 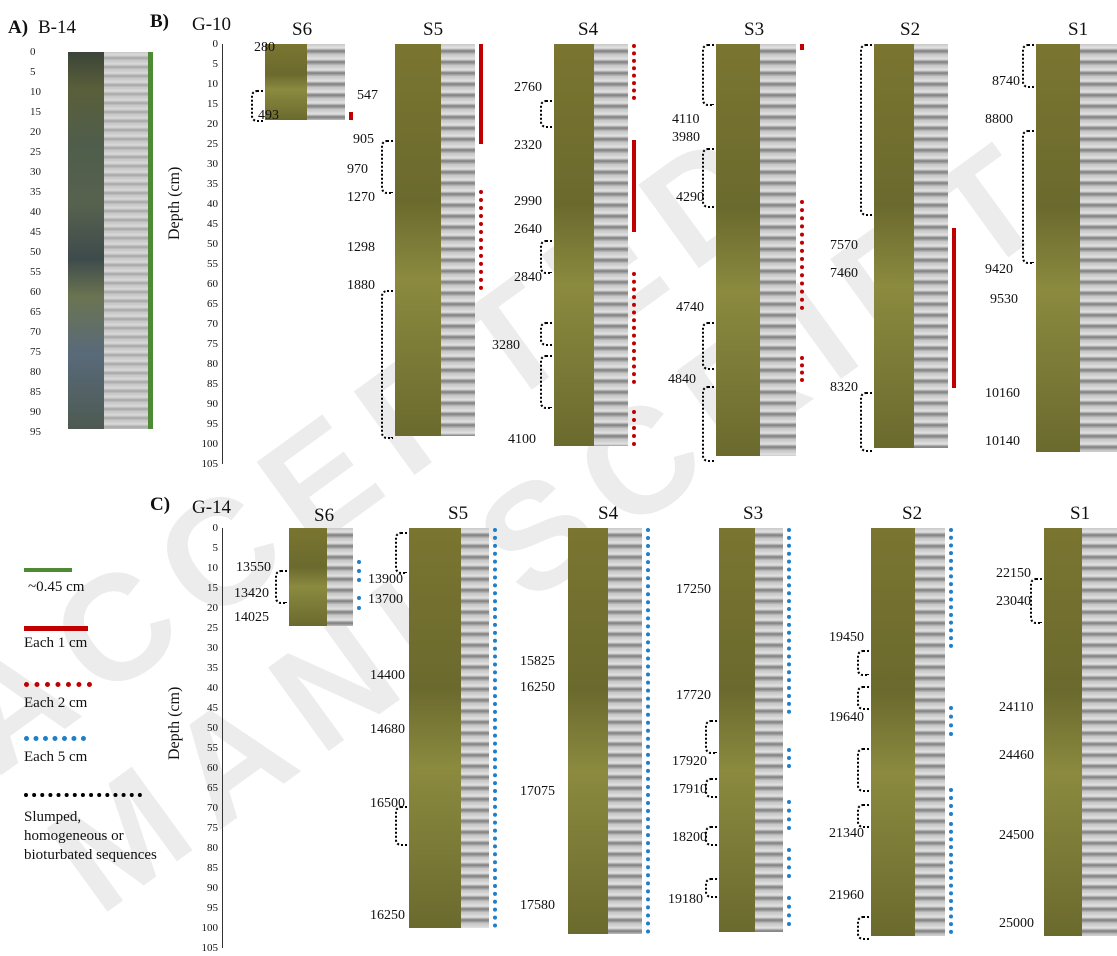 What do you see at coordinates (1080, 513) in the screenshot?
I see `core-name-s1: S1` at bounding box center [1080, 513].